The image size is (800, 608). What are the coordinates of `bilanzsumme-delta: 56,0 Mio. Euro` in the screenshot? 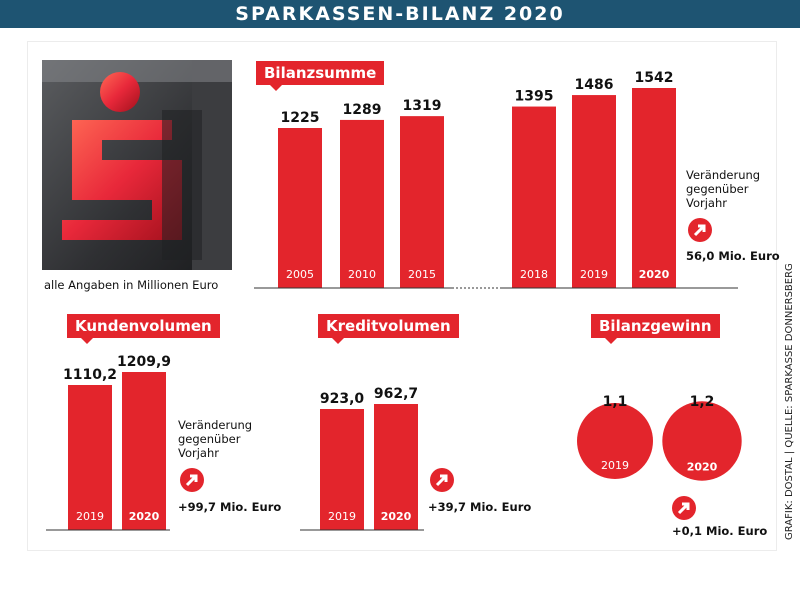 It's located at (733, 256).